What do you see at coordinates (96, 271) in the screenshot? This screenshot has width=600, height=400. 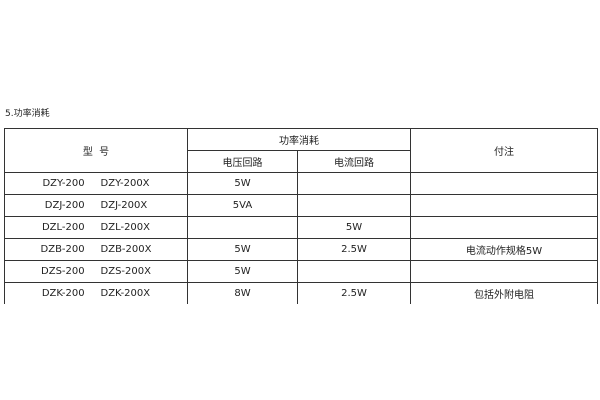 I see `cell-model: DZS-200 DZS-200X` at bounding box center [96, 271].